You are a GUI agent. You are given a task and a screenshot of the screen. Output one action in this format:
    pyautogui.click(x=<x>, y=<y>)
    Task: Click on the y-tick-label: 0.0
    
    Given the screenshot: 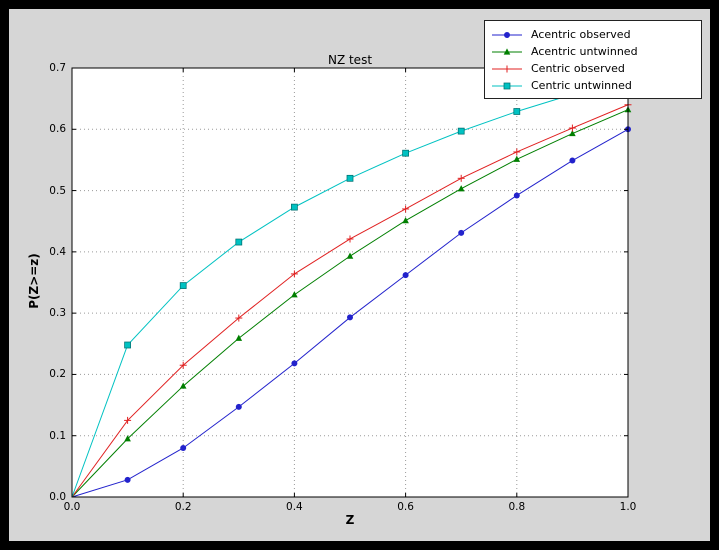 What is the action you would take?
    pyautogui.click(x=57, y=497)
    